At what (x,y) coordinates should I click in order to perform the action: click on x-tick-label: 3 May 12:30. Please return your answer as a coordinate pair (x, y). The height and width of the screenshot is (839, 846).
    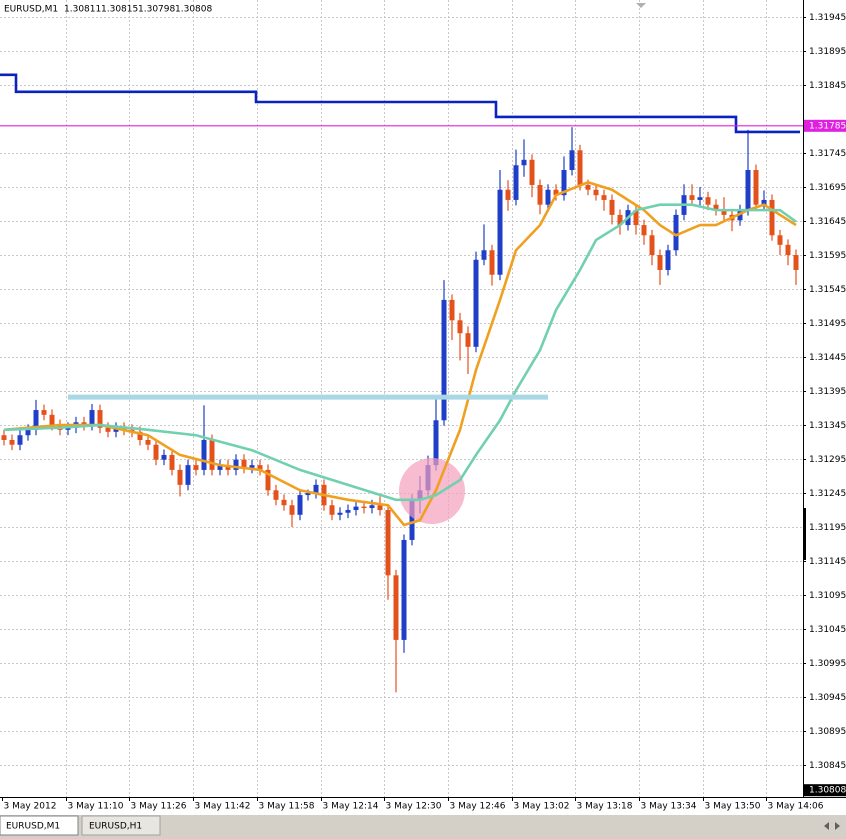
    Looking at the image, I should click on (414, 807).